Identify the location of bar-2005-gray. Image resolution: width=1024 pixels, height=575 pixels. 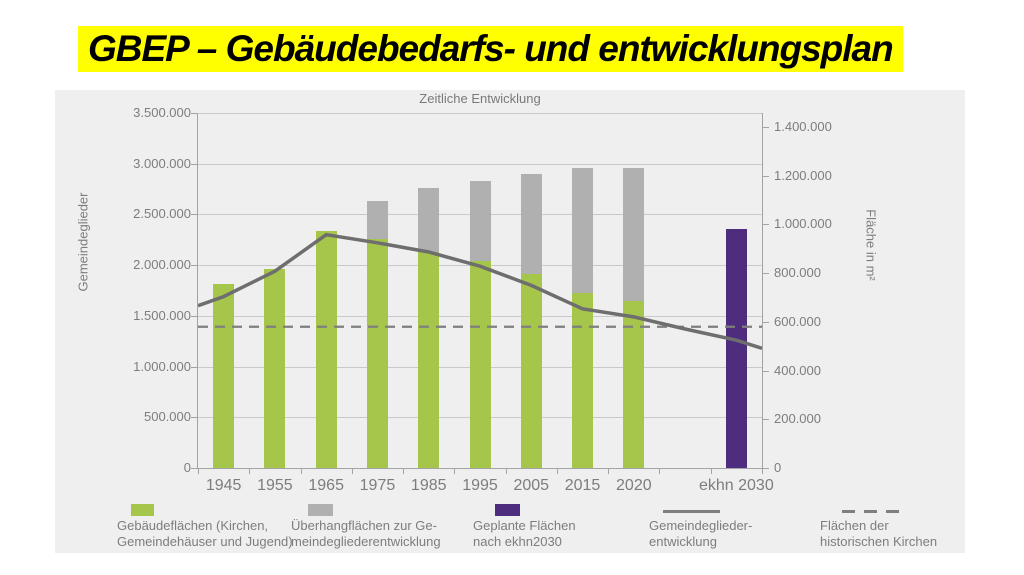
(531, 224).